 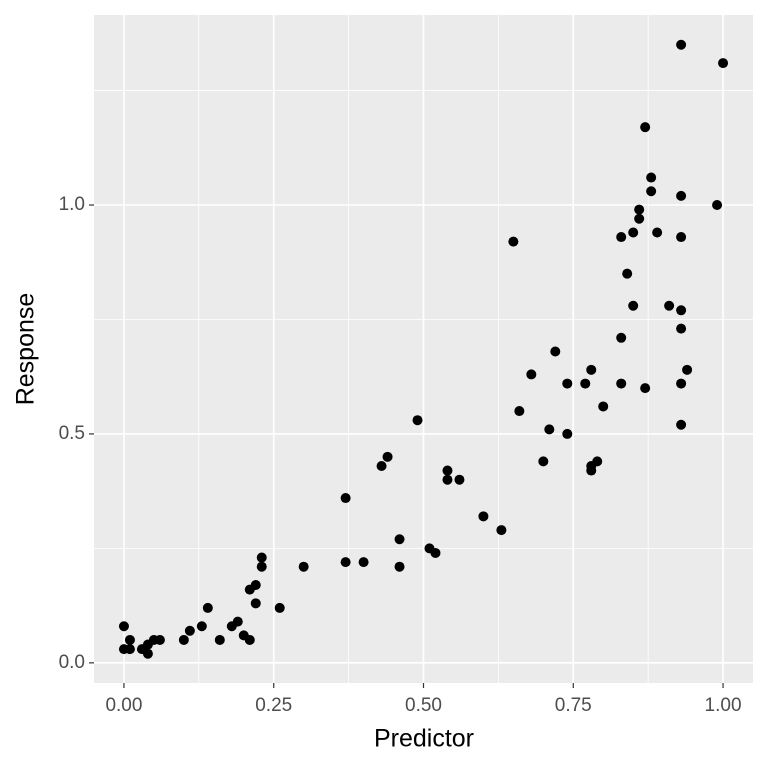 What do you see at coordinates (72, 433) in the screenshot?
I see `y-tick-label: 0.5` at bounding box center [72, 433].